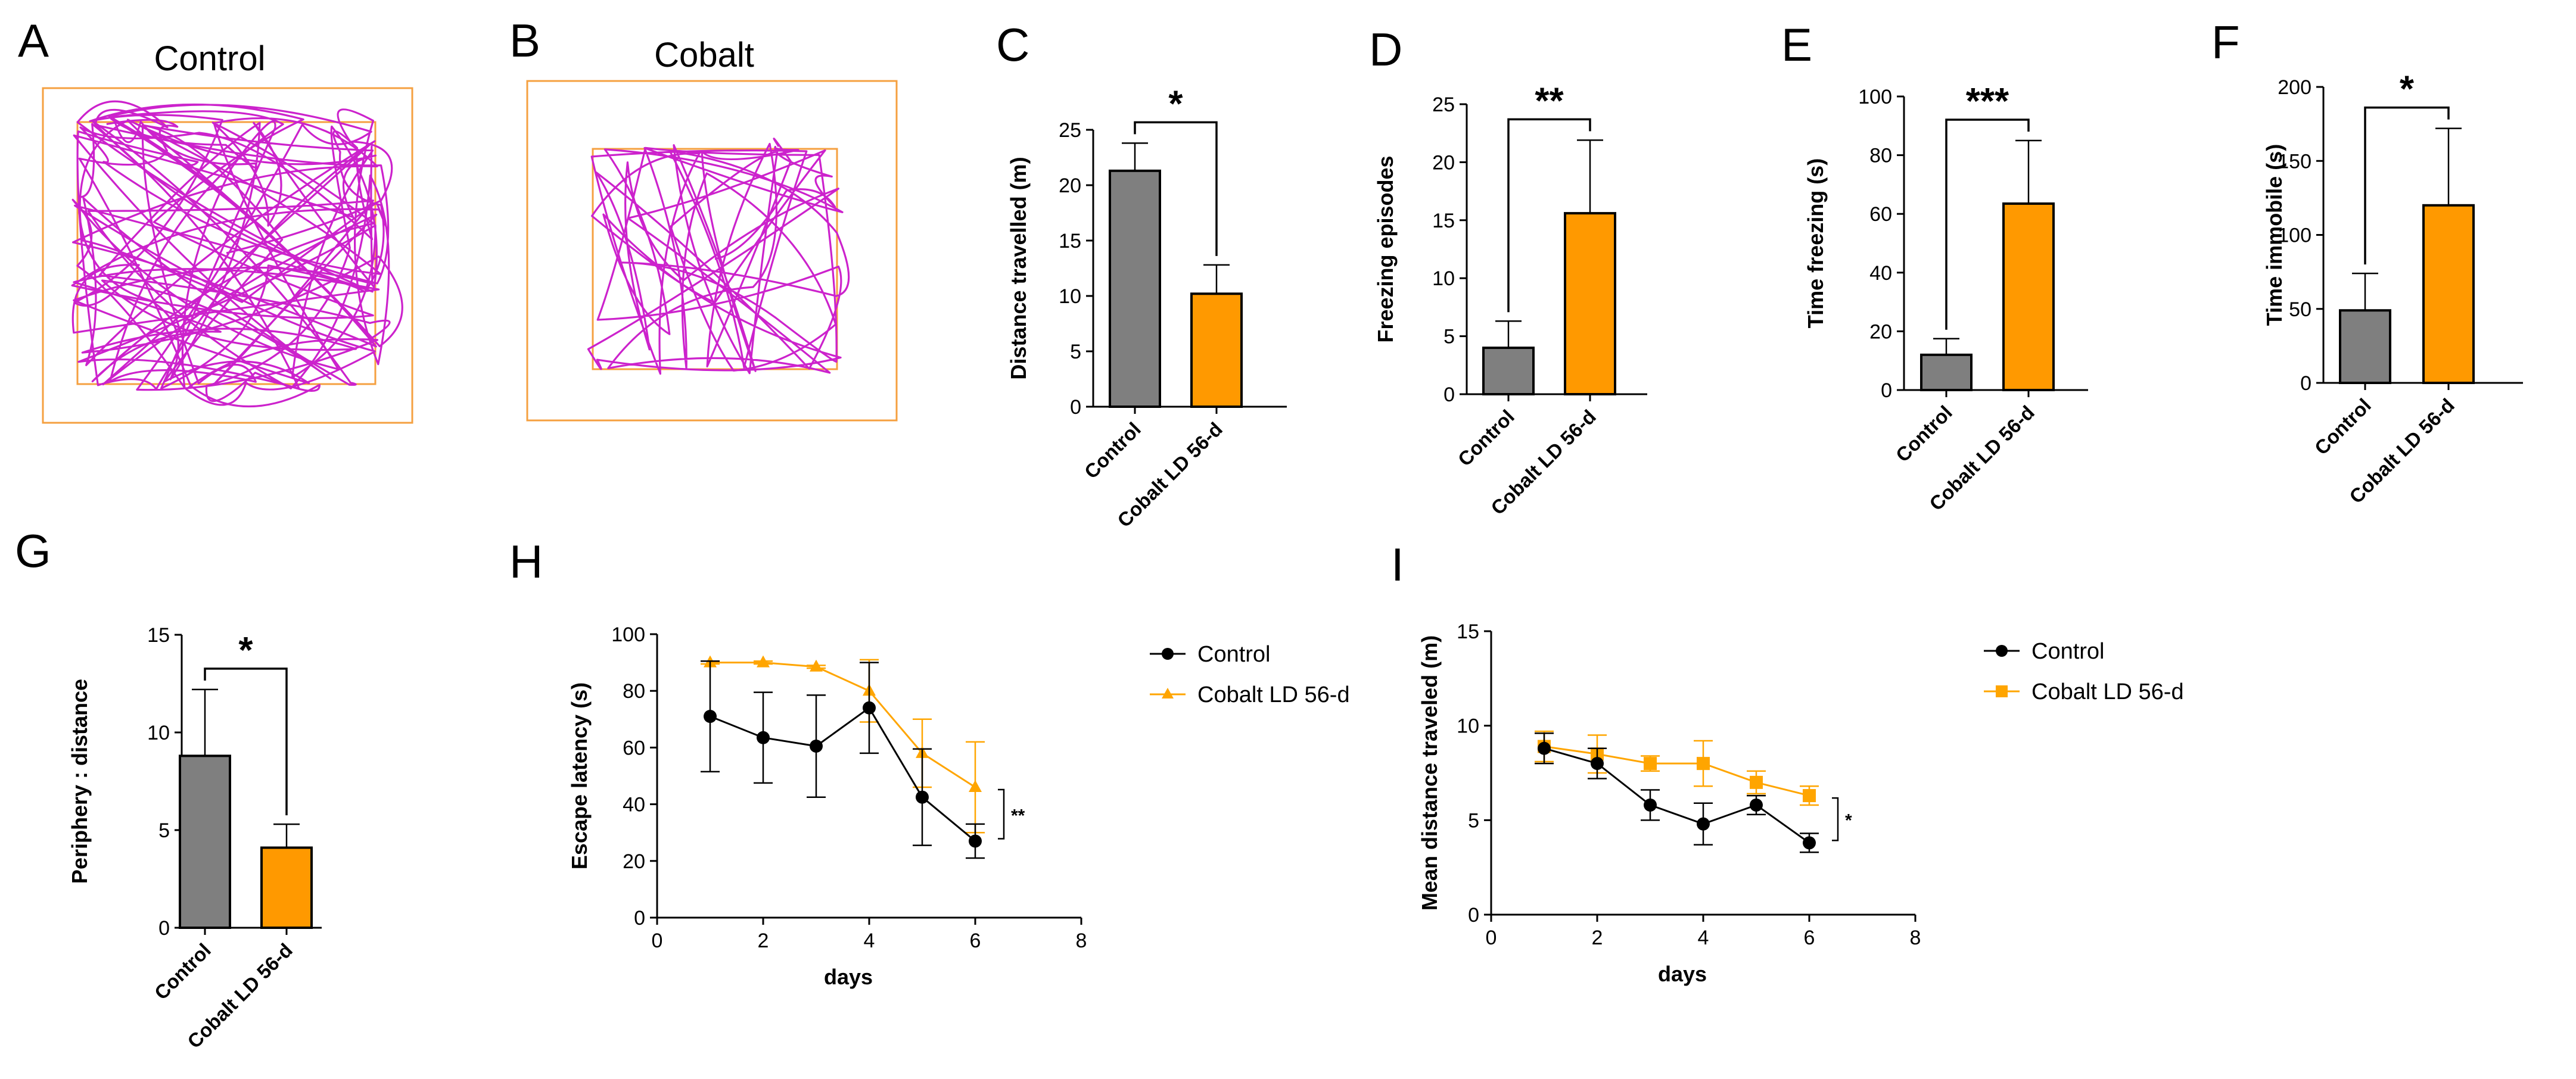 The width and height of the screenshot is (2576, 1079). What do you see at coordinates (33, 40) in the screenshot?
I see `panel-letter-a: A` at bounding box center [33, 40].